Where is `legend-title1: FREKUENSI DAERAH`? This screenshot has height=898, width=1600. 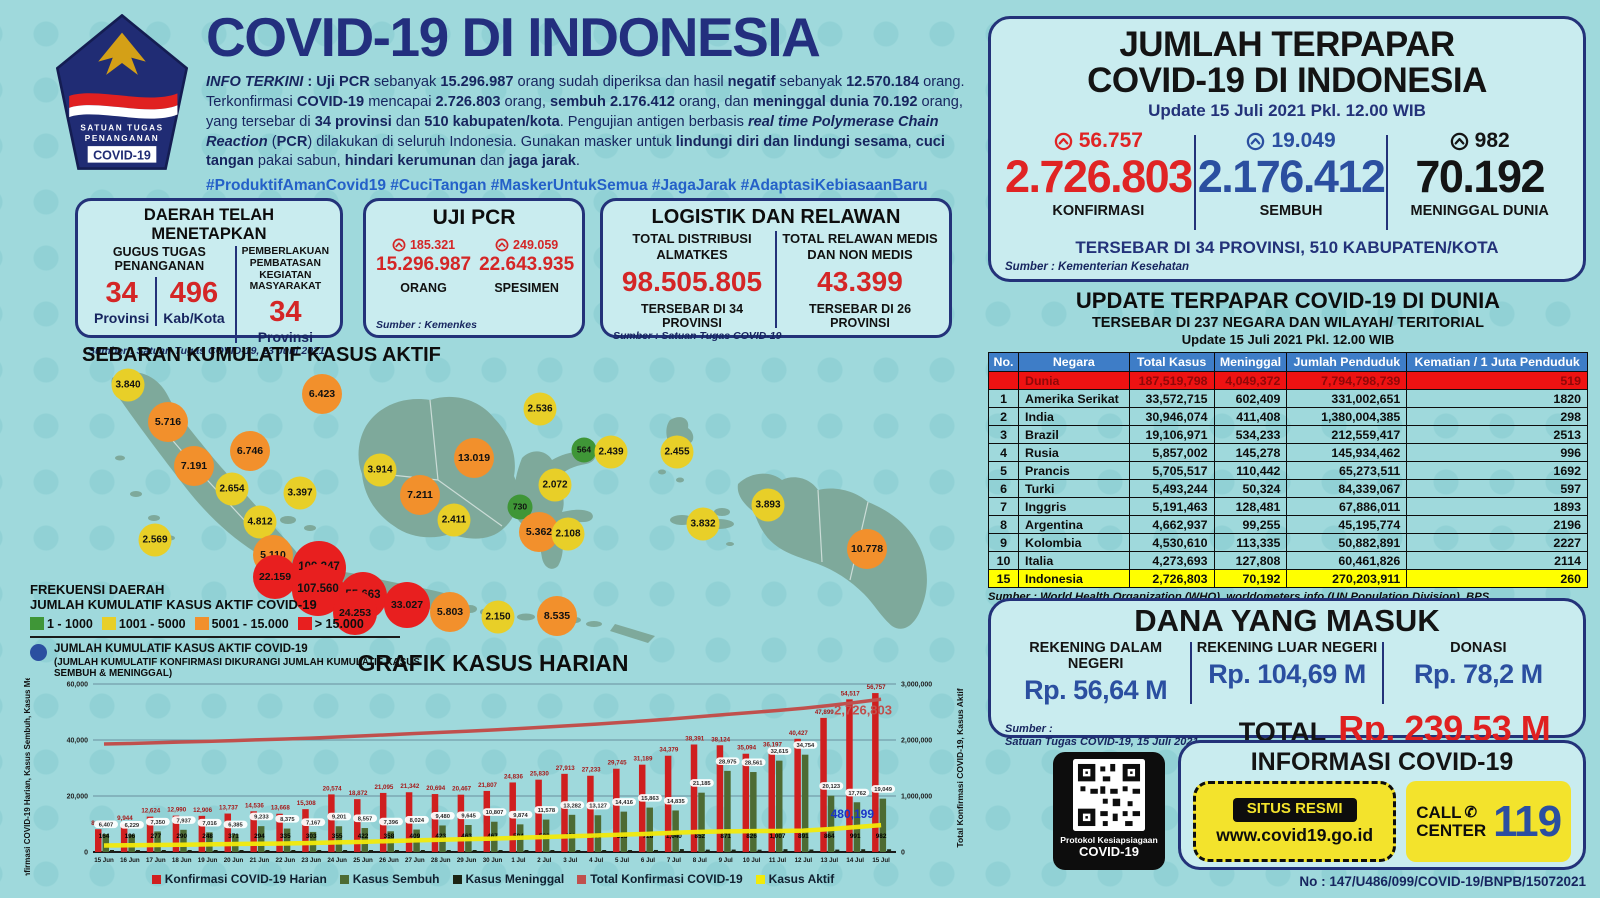
legend-title1: FREKUENSI DAERAH is located at coordinates (97, 589).